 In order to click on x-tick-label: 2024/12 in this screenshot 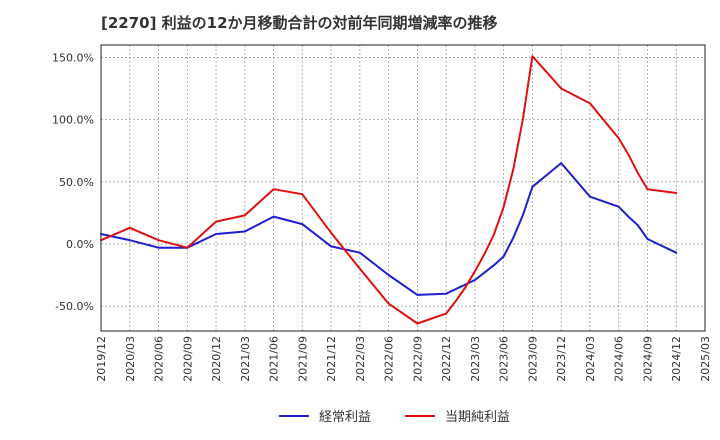, I will do `click(676, 359)`.